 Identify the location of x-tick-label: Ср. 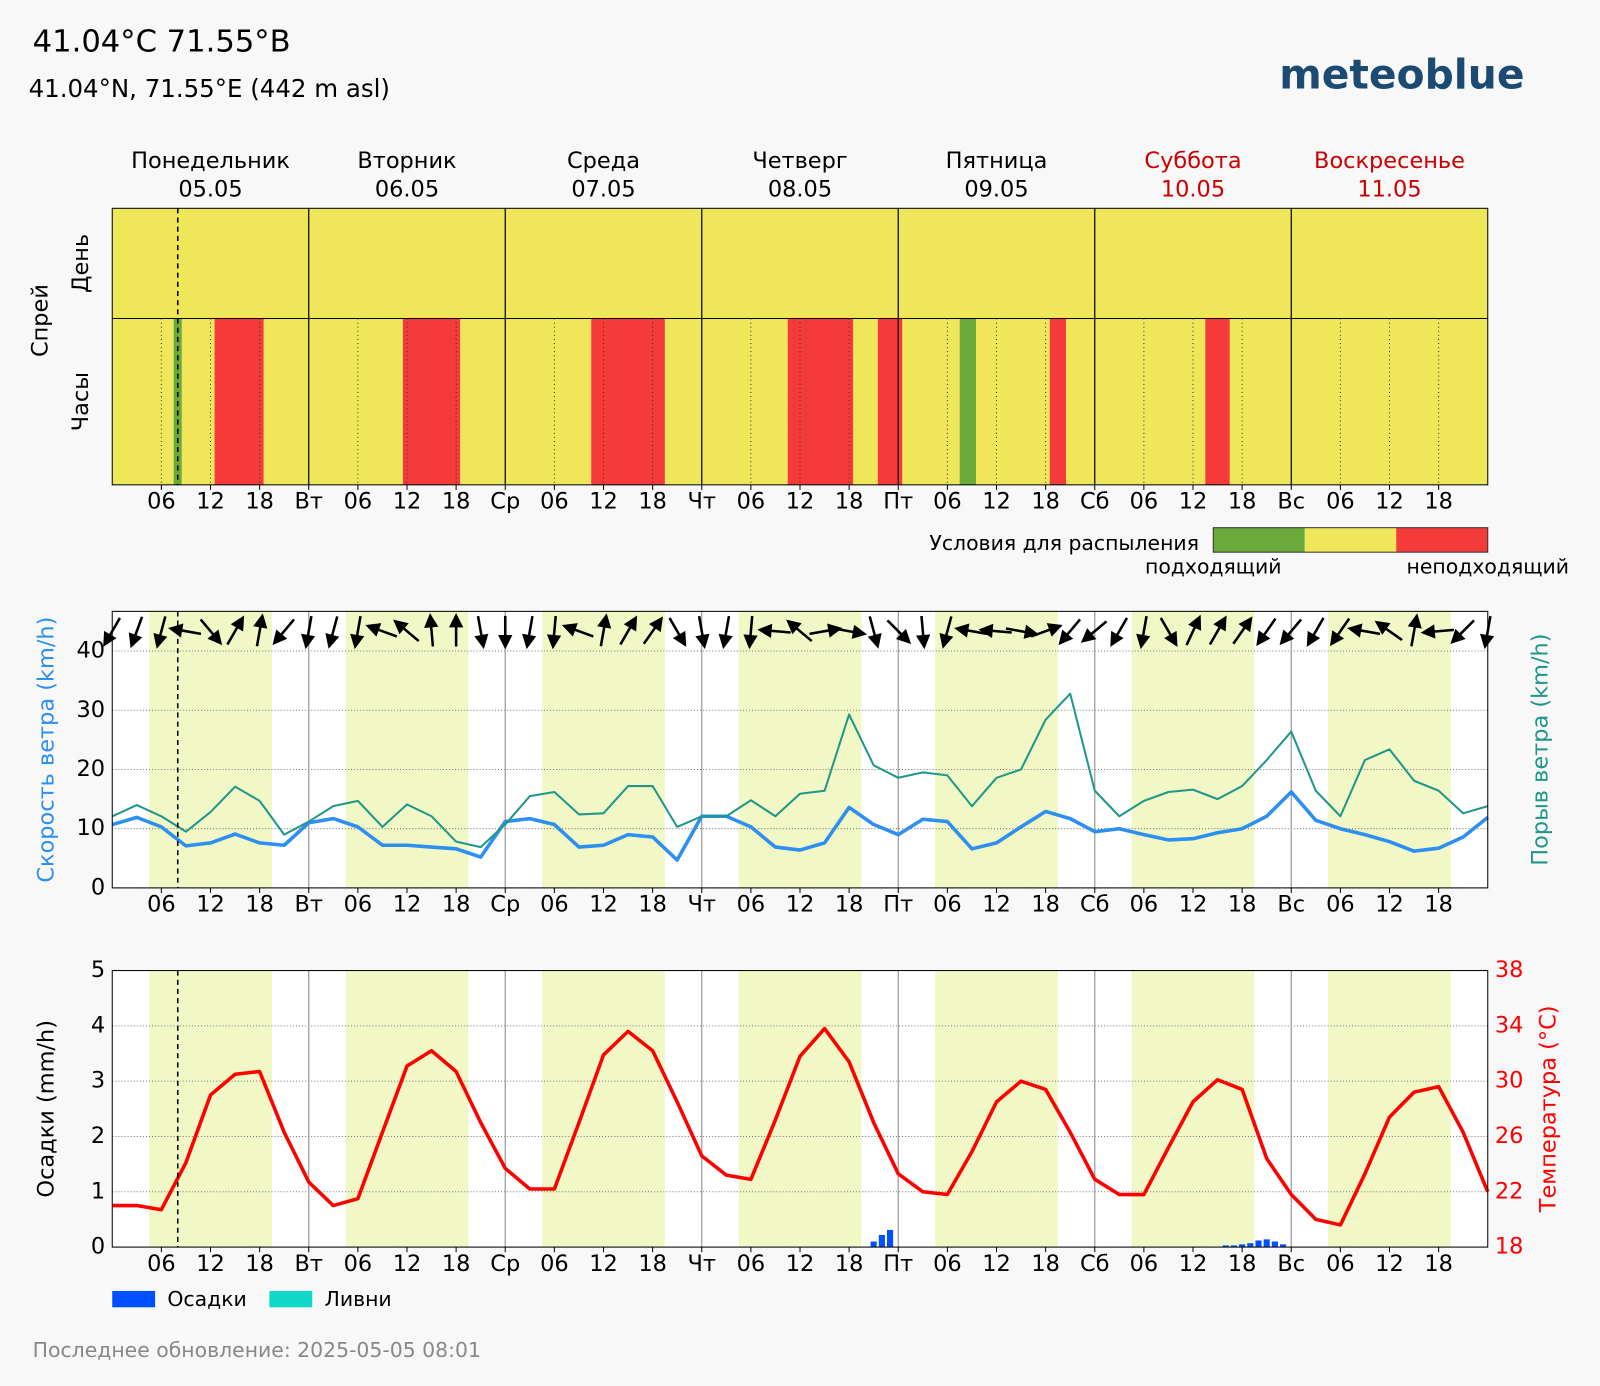
(505, 905).